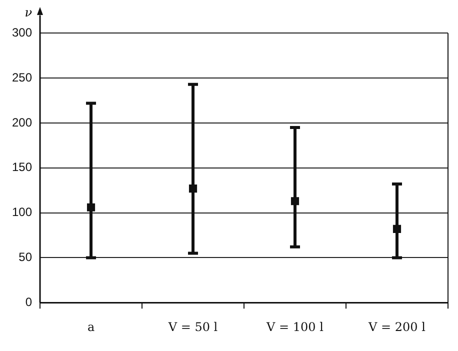  What do you see at coordinates (28, 12) in the screenshot?
I see `y-axis-title: ν` at bounding box center [28, 12].